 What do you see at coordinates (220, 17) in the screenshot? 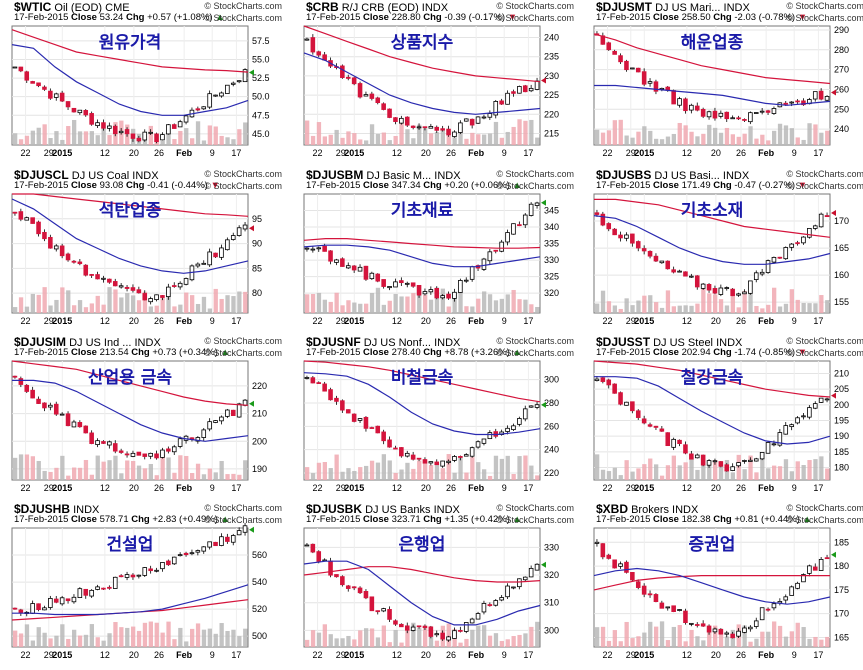
I see `arrow-up-icon: ▲` at bounding box center [220, 17].